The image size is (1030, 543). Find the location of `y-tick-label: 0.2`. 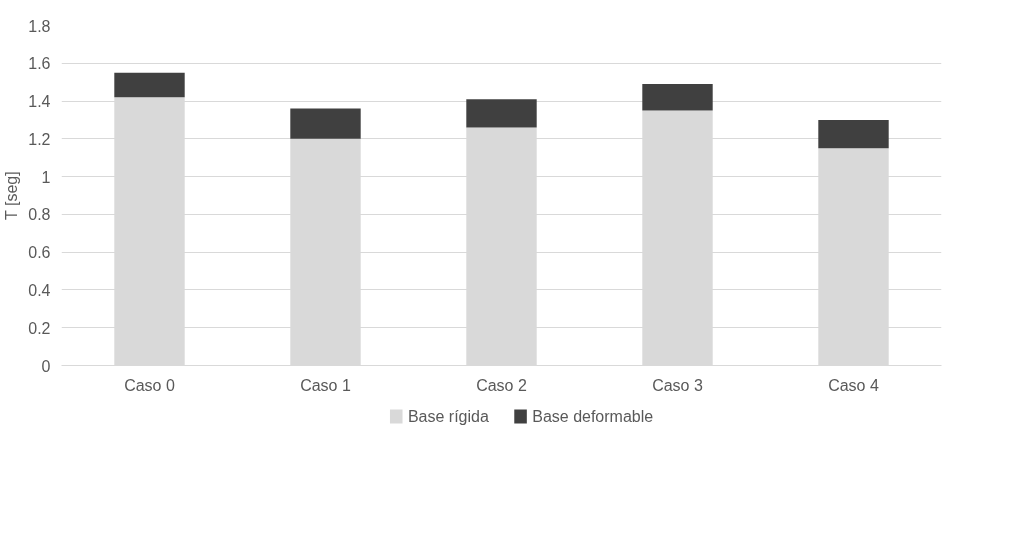

y-tick-label: 0.2 is located at coordinates (39, 328).